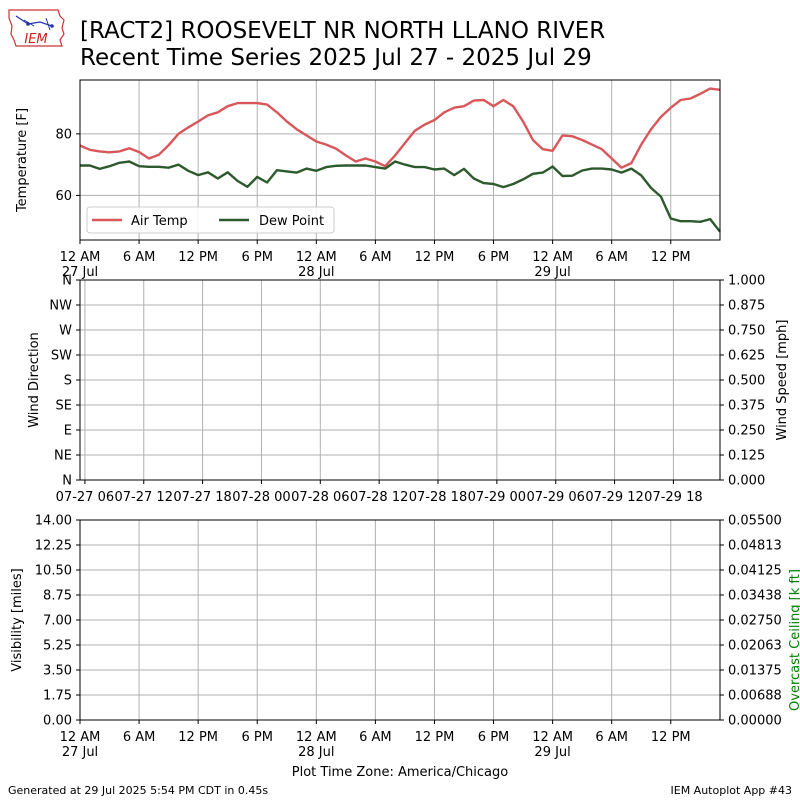 The height and width of the screenshot is (800, 800). Describe the element at coordinates (746, 331) in the screenshot. I see `wind-speed-tick-label: 0.750` at that location.